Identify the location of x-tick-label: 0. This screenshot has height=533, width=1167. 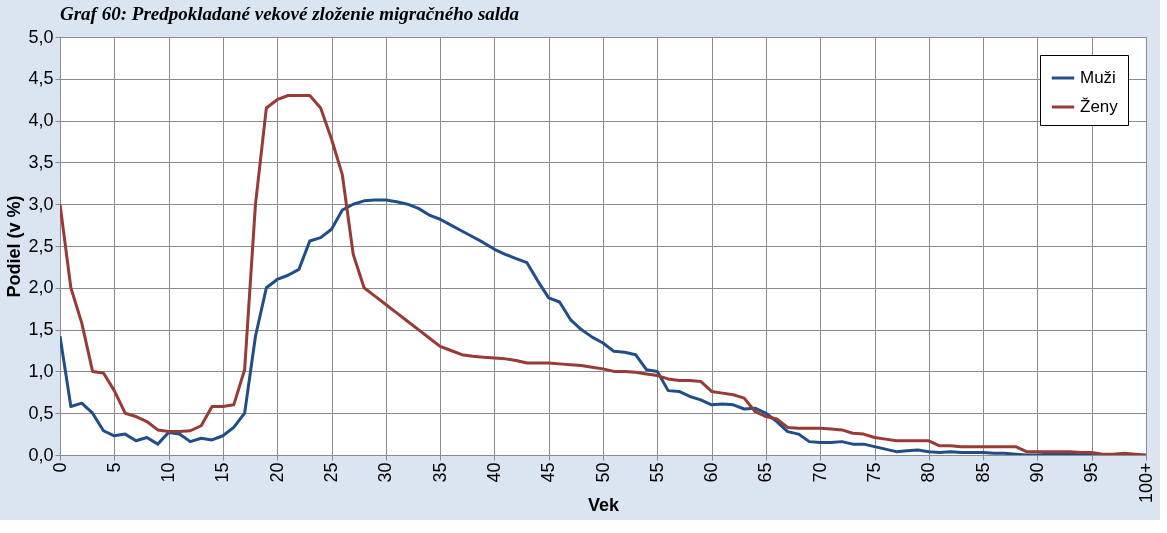
(59, 467).